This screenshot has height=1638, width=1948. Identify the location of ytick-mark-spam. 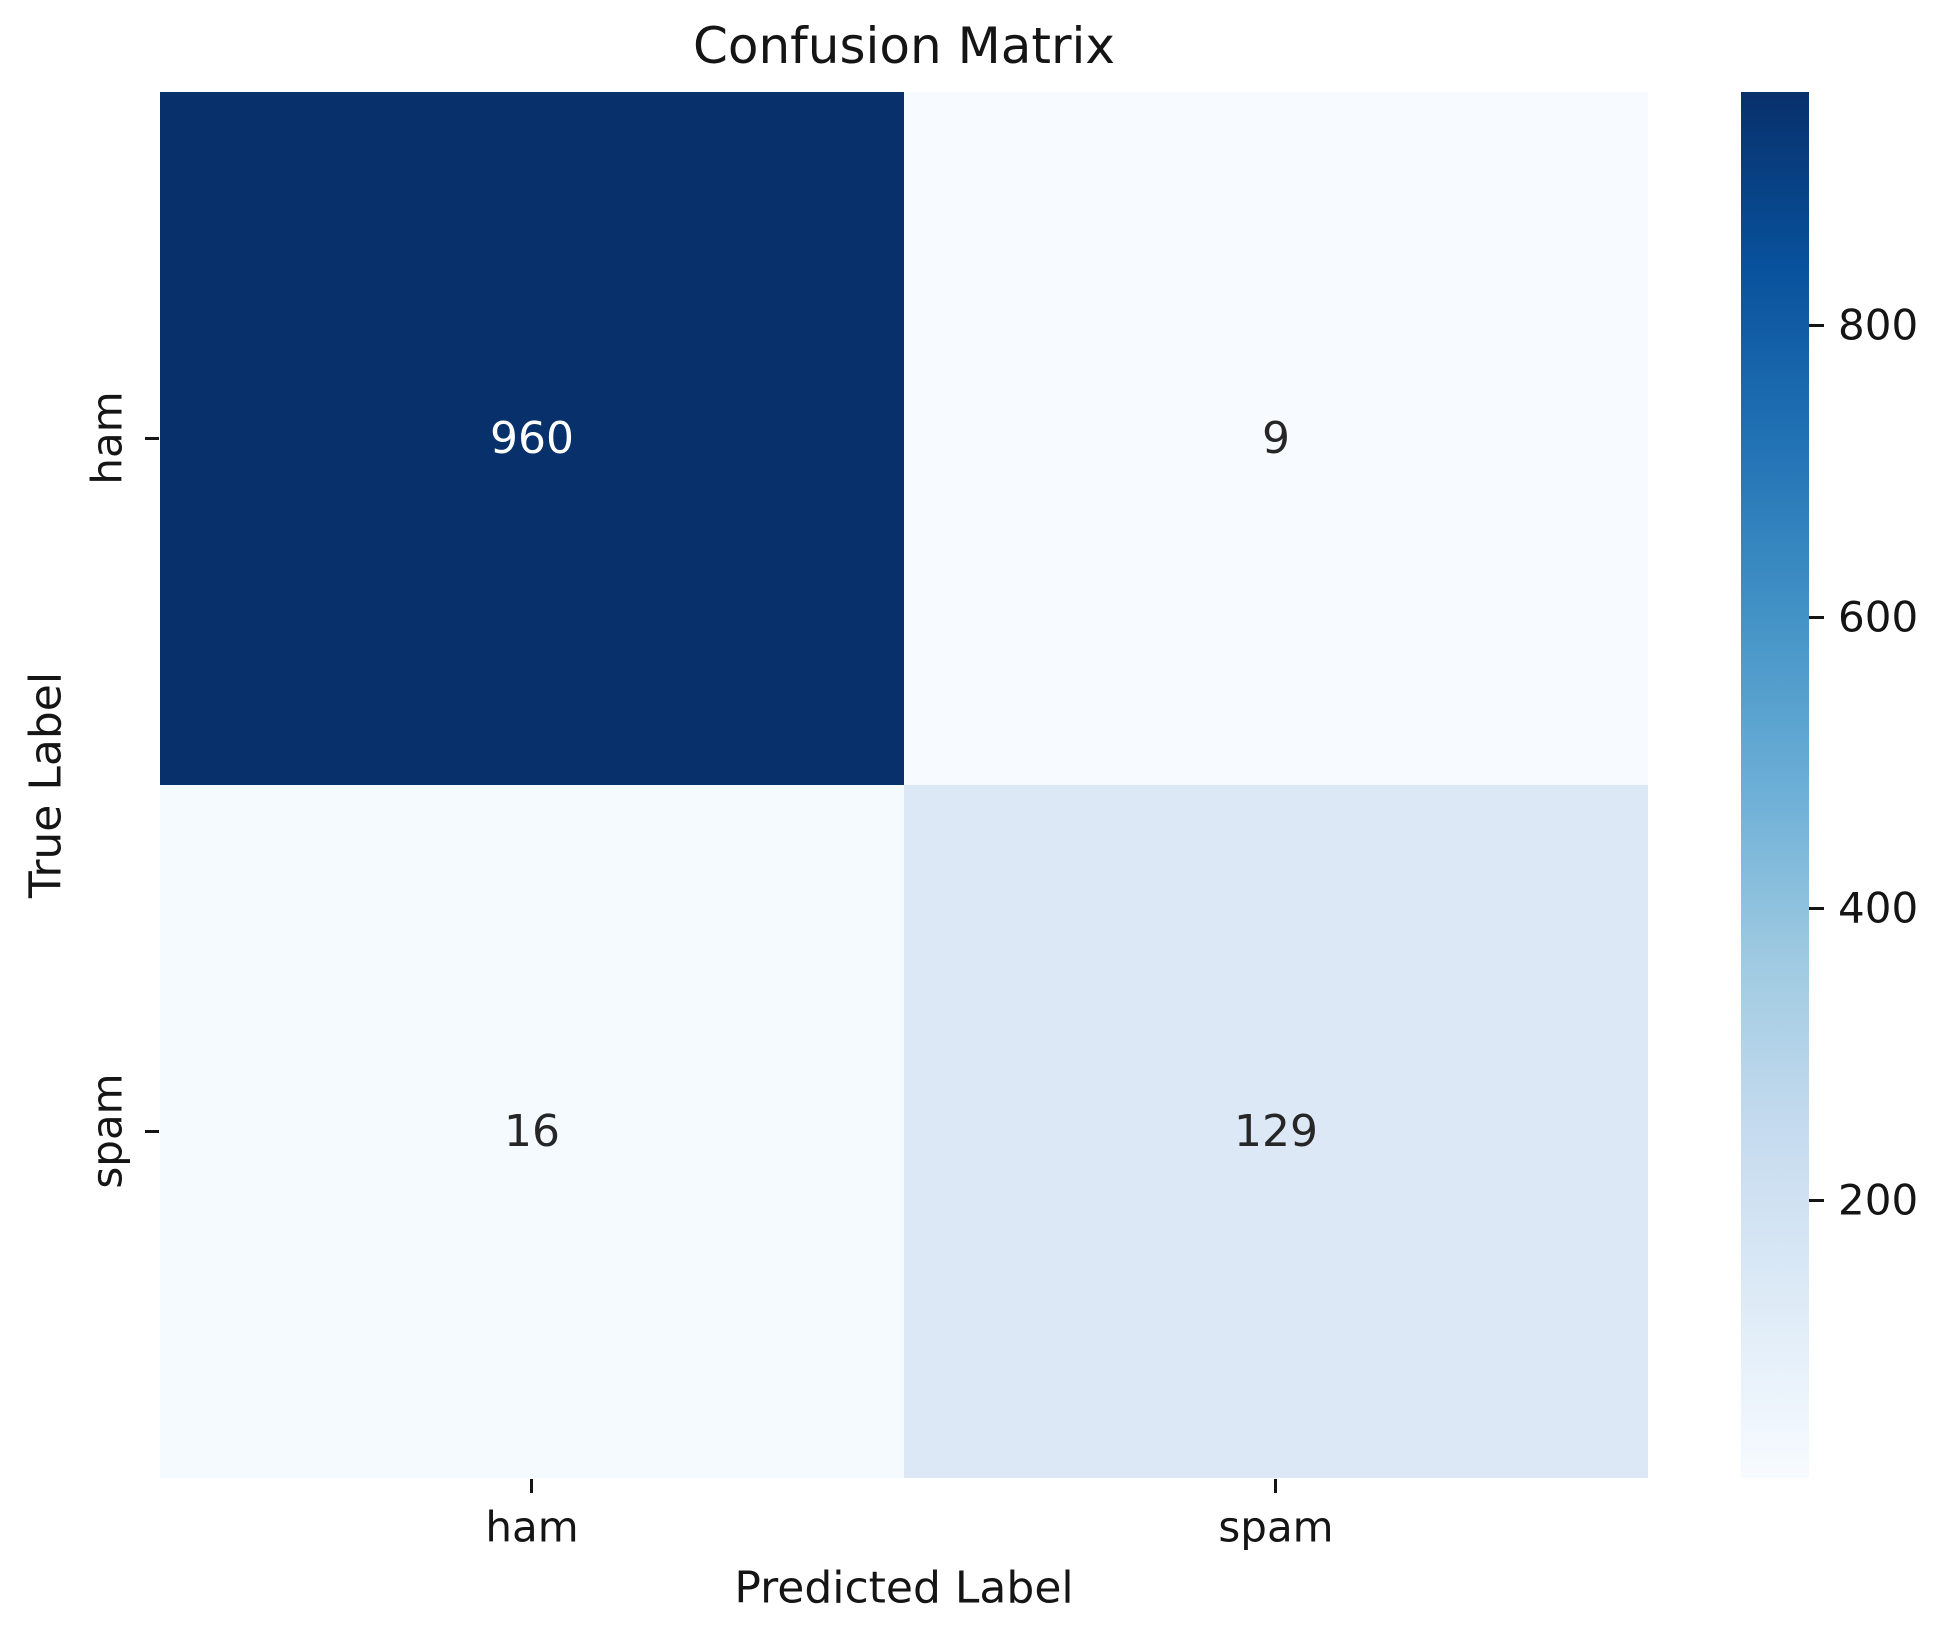
(152, 1131).